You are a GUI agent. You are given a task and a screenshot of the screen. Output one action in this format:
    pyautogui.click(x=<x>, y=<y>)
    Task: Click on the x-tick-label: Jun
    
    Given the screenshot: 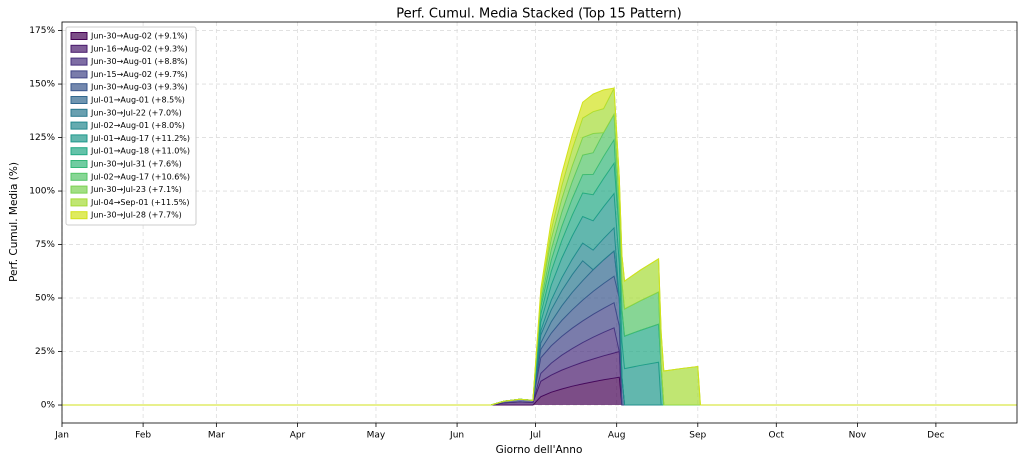 What is the action you would take?
    pyautogui.click(x=456, y=436)
    